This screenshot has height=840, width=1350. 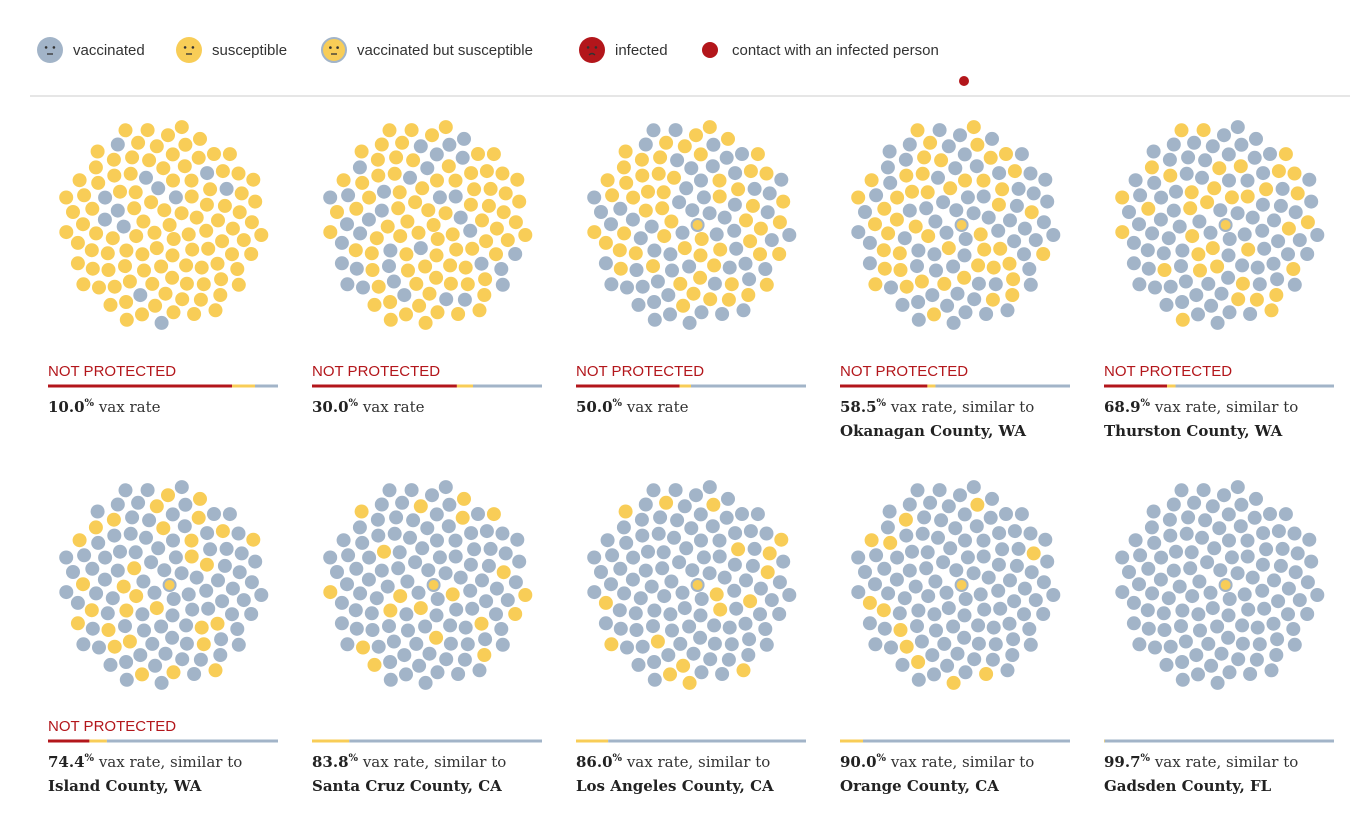 What do you see at coordinates (594, 762) in the screenshot?
I see `rate-value: 86.0` at bounding box center [594, 762].